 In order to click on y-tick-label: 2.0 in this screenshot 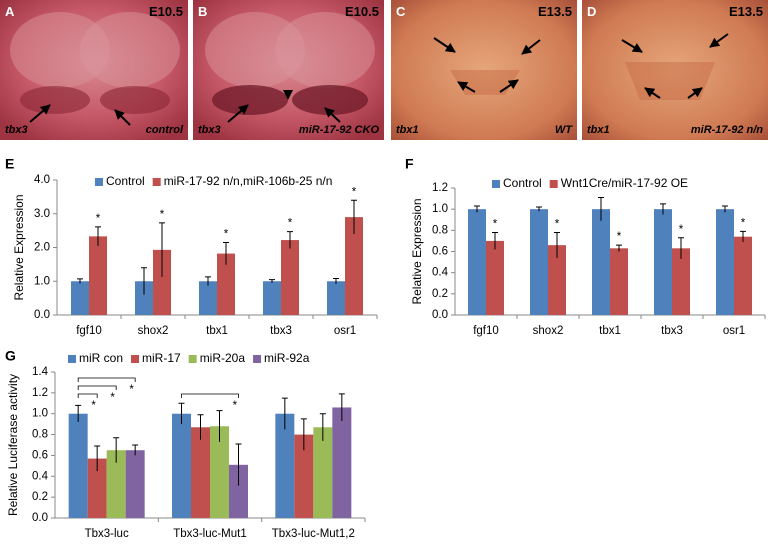, I will do `click(42, 248)`.